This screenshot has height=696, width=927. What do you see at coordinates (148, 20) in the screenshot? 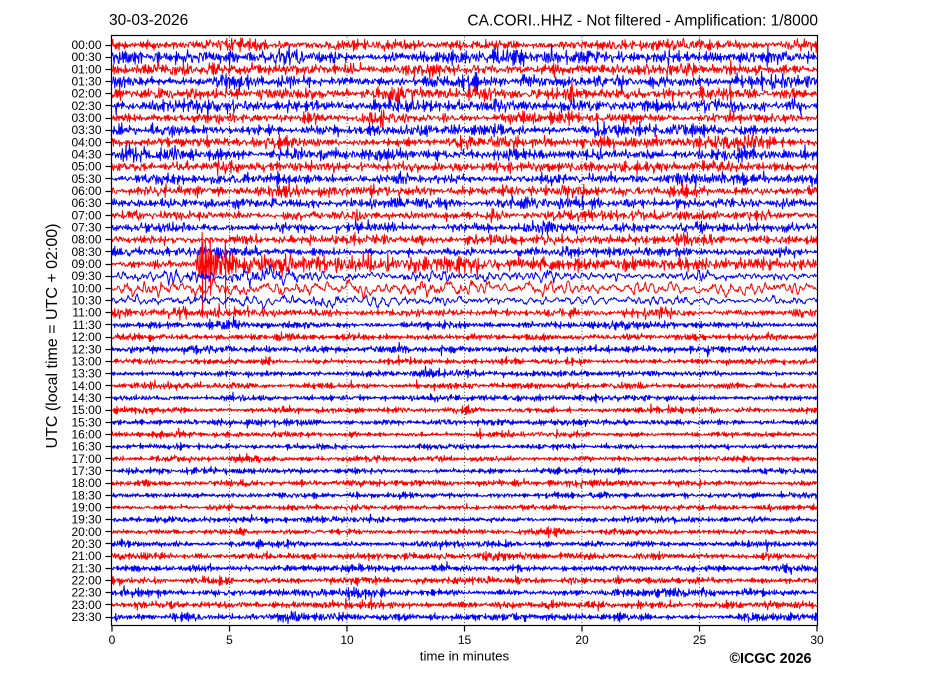
I see `svg-text: 30-03-2026` at bounding box center [148, 20].